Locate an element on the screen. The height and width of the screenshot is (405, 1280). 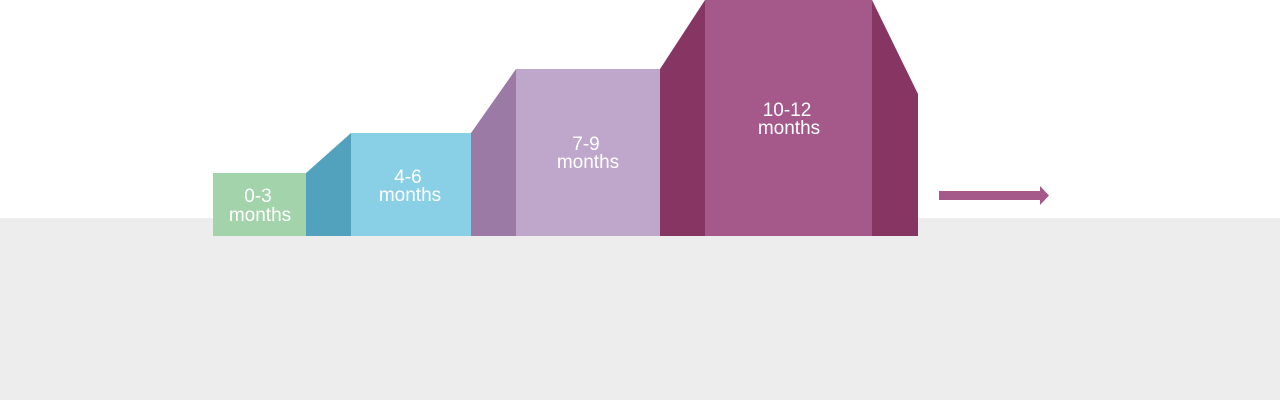
arrow-shape is located at coordinates (994, 195).